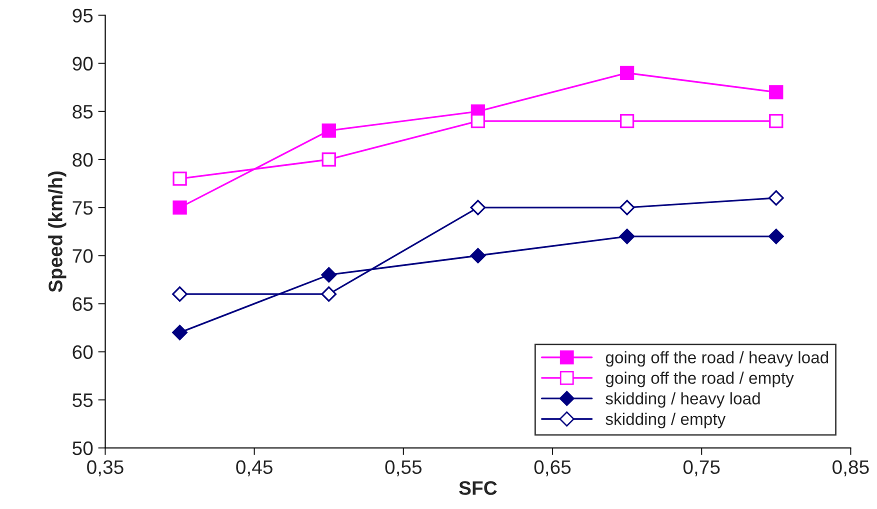  What do you see at coordinates (683, 400) in the screenshot?
I see `legend-label: skidding / heavy load` at bounding box center [683, 400].